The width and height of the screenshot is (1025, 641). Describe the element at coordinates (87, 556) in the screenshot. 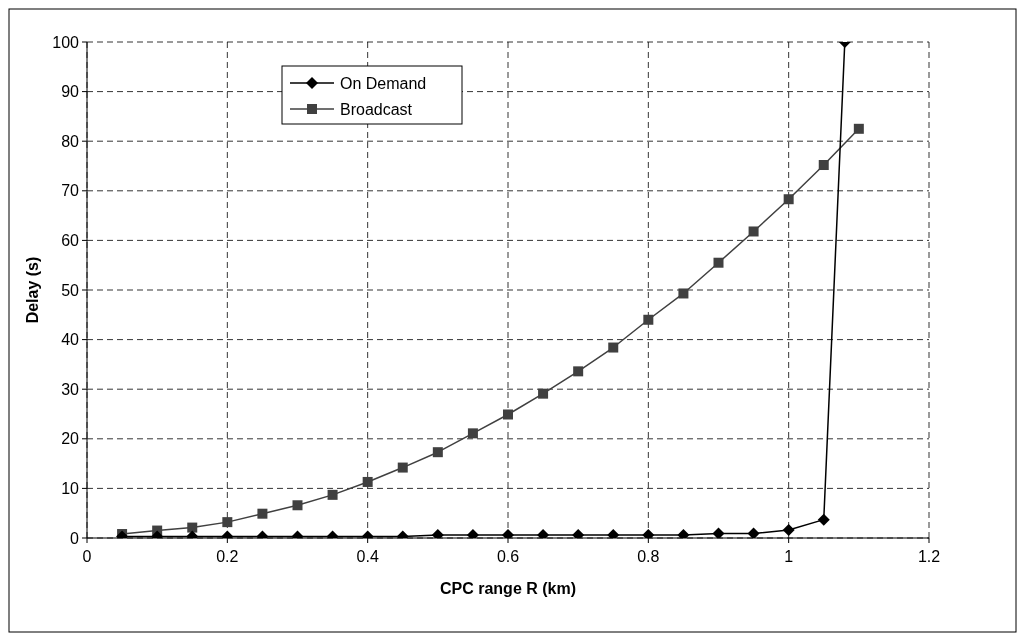

I see `x-tick-label: 0` at that location.